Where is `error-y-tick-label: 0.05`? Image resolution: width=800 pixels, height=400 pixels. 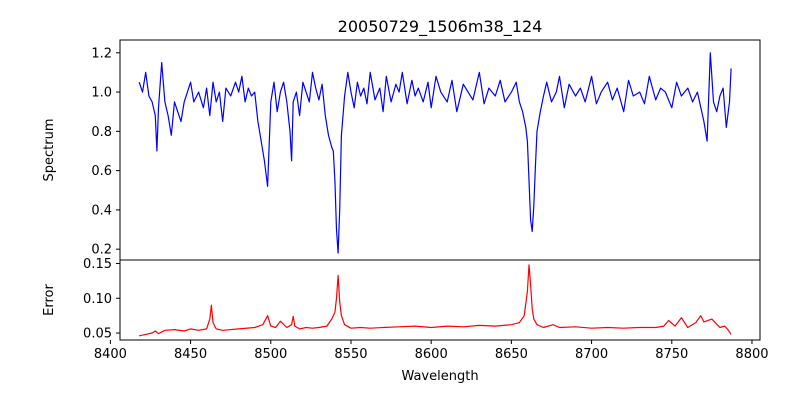
error-y-tick-label: 0.05 is located at coordinates (97, 334).